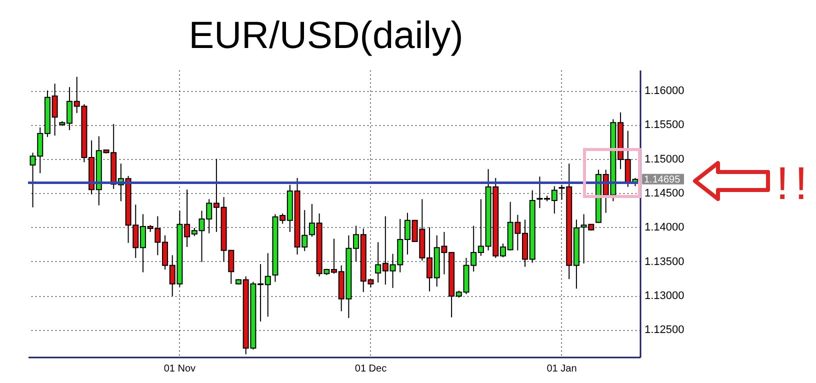 This screenshot has width=816, height=383. Describe the element at coordinates (370, 369) in the screenshot. I see `x-tick-label: 01 Dec` at that location.